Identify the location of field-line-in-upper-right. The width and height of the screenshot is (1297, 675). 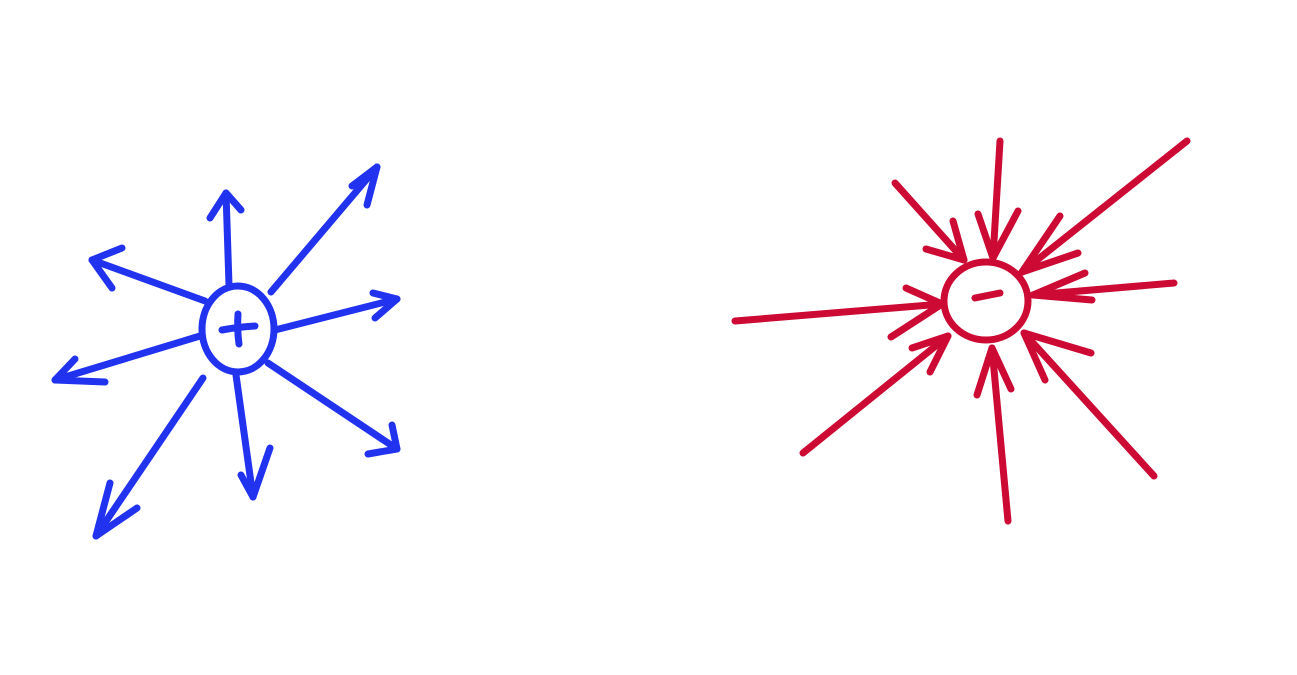
(1104, 206).